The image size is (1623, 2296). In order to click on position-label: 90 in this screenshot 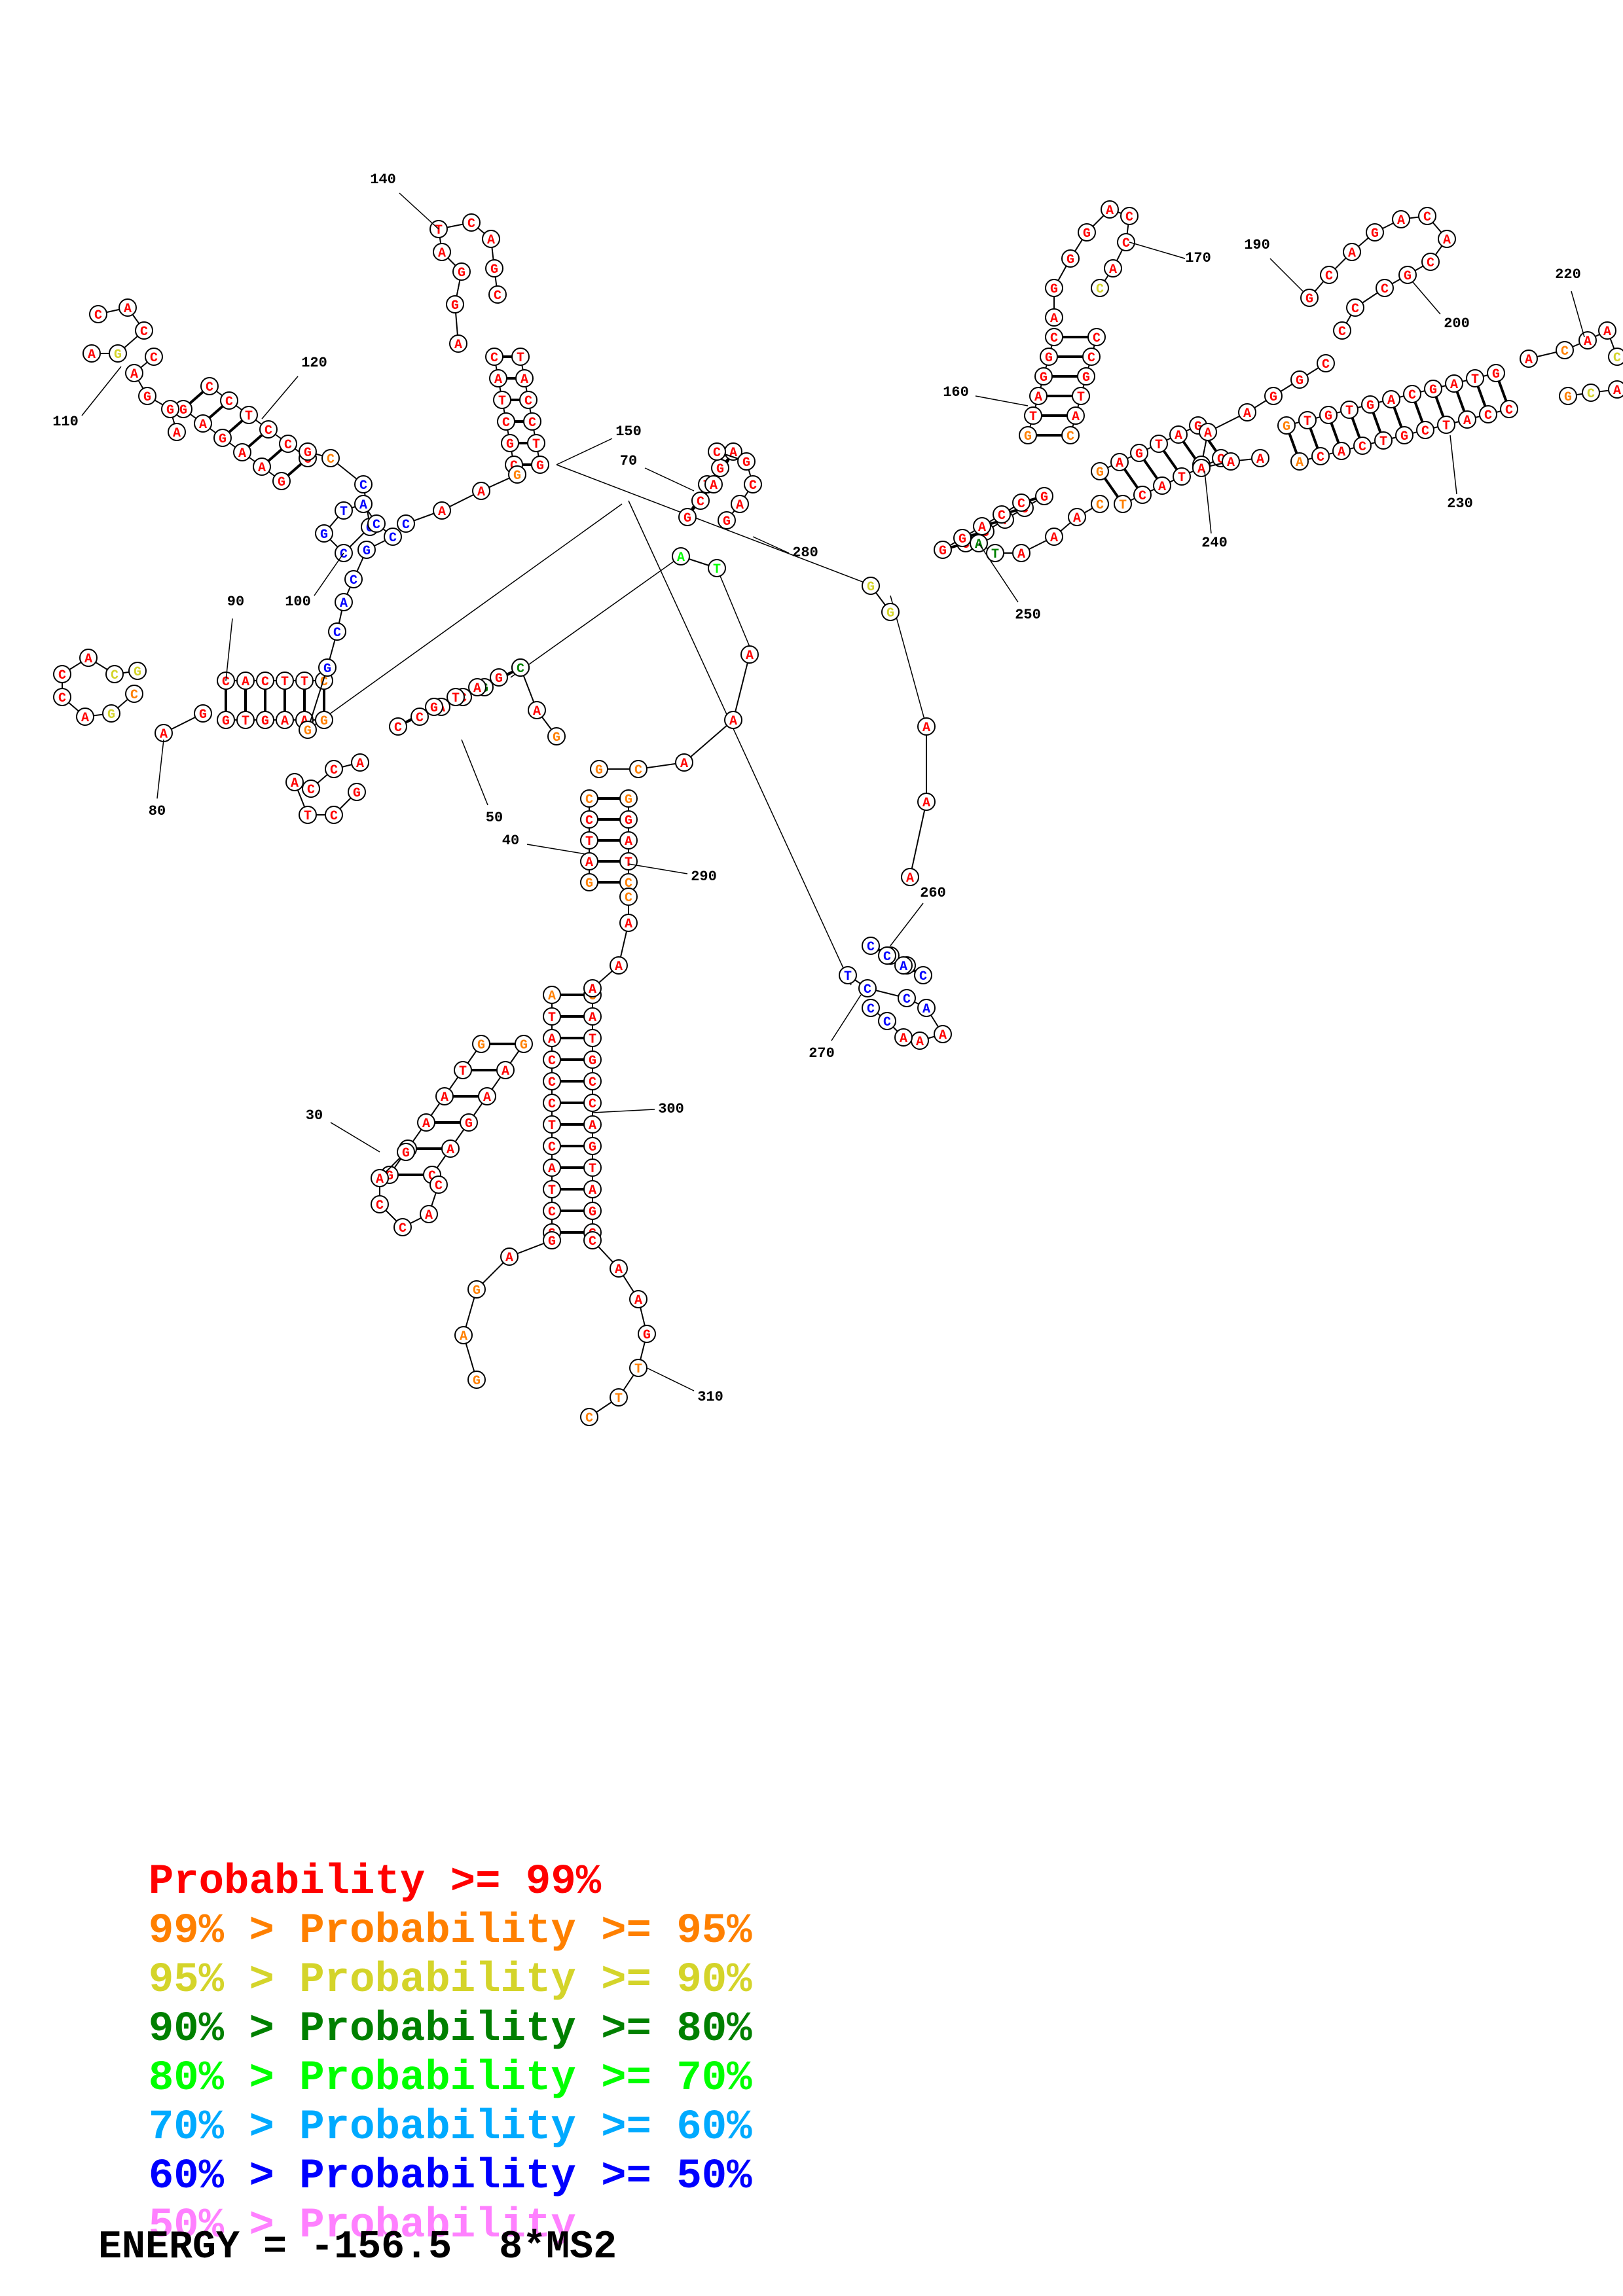, I will do `click(235, 602)`.